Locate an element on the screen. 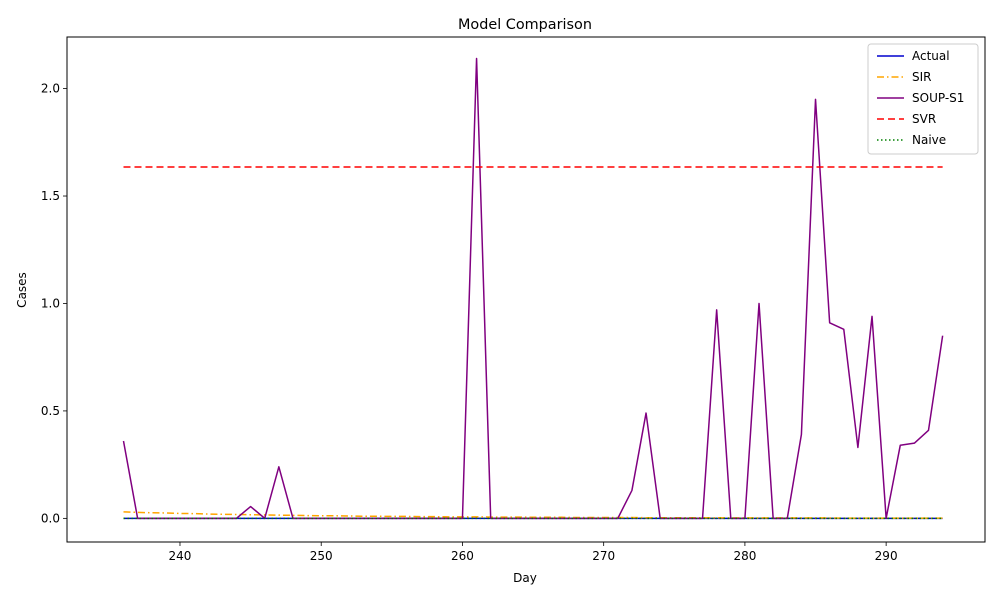  legend-box is located at coordinates (923, 99).